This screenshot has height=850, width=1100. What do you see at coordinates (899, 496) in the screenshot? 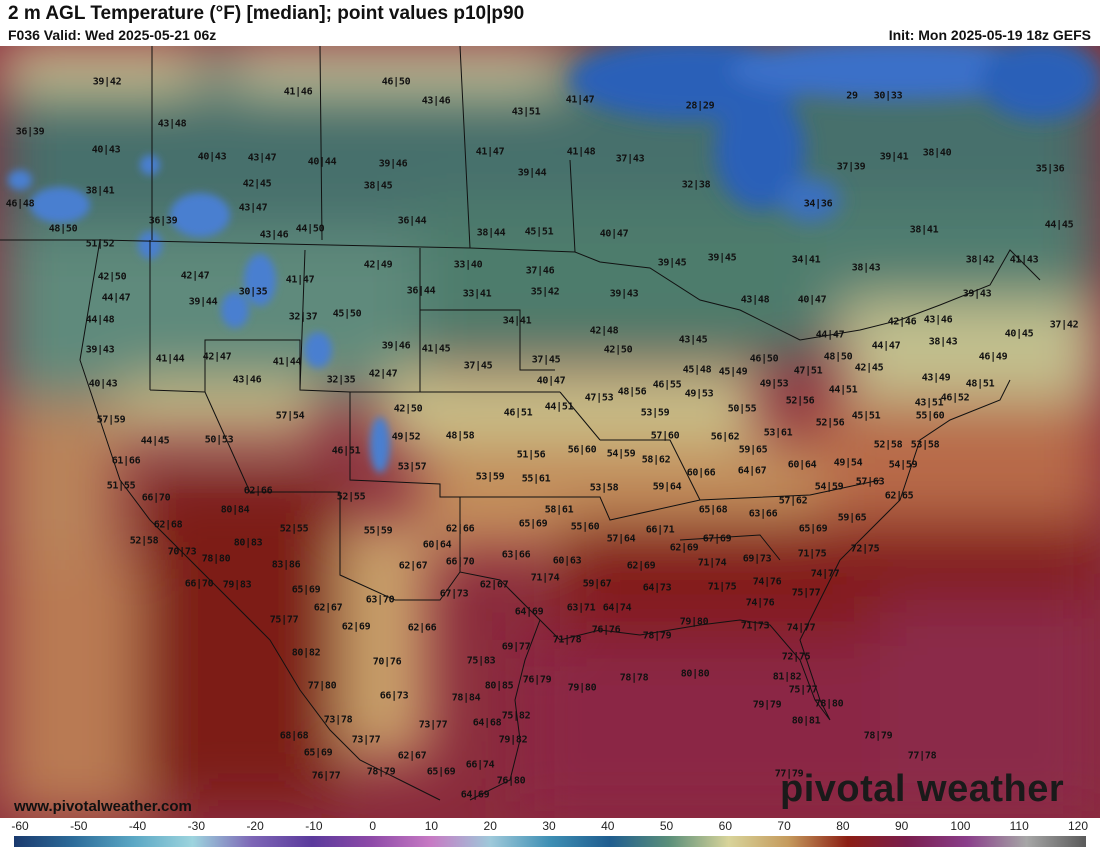
I see `point-value: 62|65` at bounding box center [899, 496].